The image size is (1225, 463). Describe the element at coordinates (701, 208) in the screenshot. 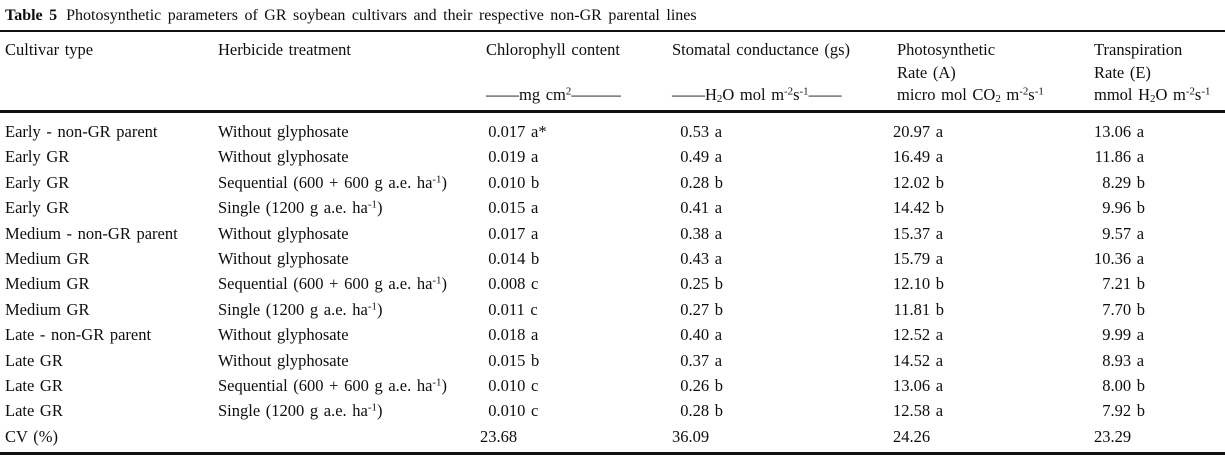

I see `stomatal-value: 0.41 a` at that location.